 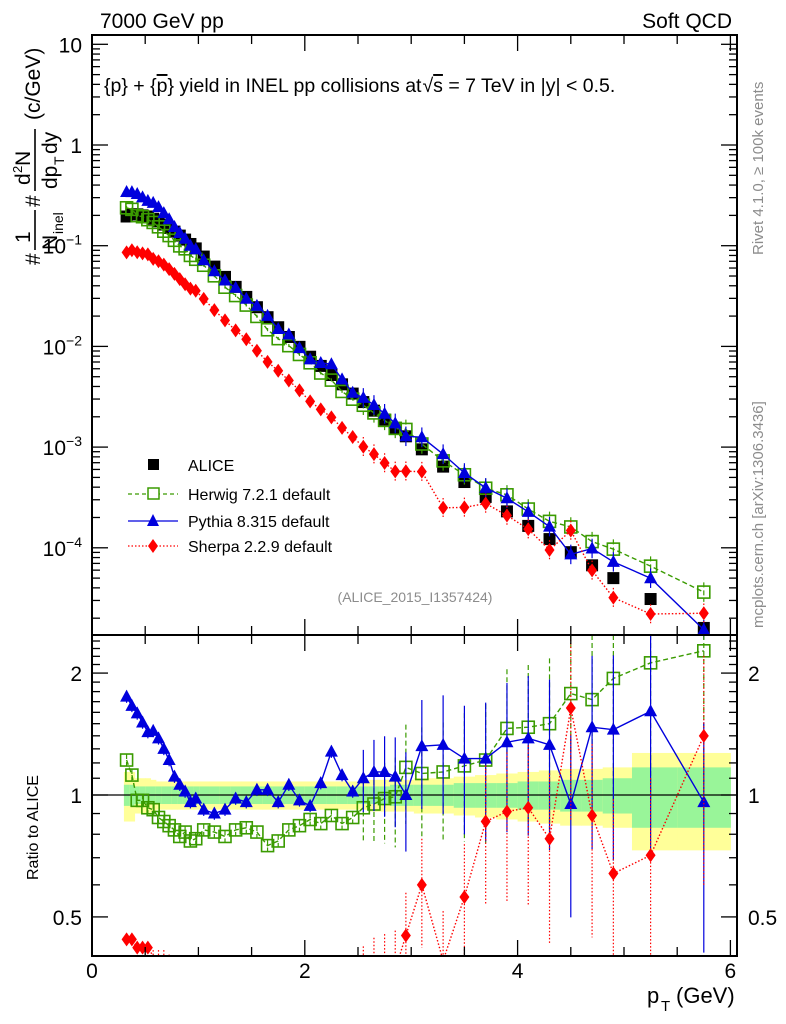 What do you see at coordinates (289, 345) in the screenshot?
I see `herwig-point` at bounding box center [289, 345].